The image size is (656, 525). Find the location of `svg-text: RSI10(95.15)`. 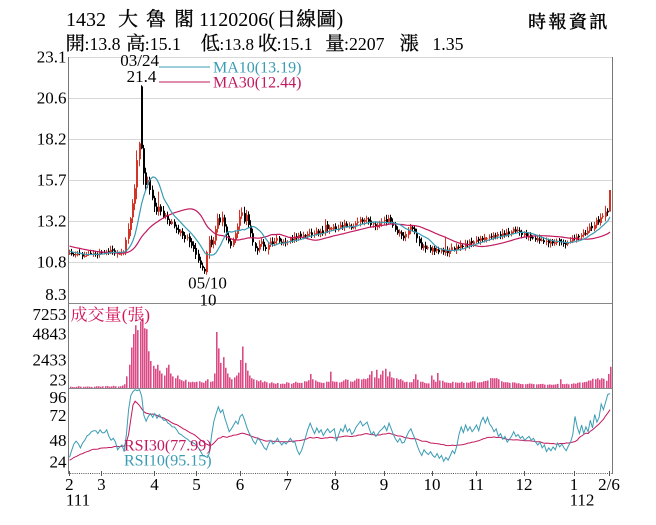

svg-text: RSI10(95.15) is located at coordinates (168, 461).